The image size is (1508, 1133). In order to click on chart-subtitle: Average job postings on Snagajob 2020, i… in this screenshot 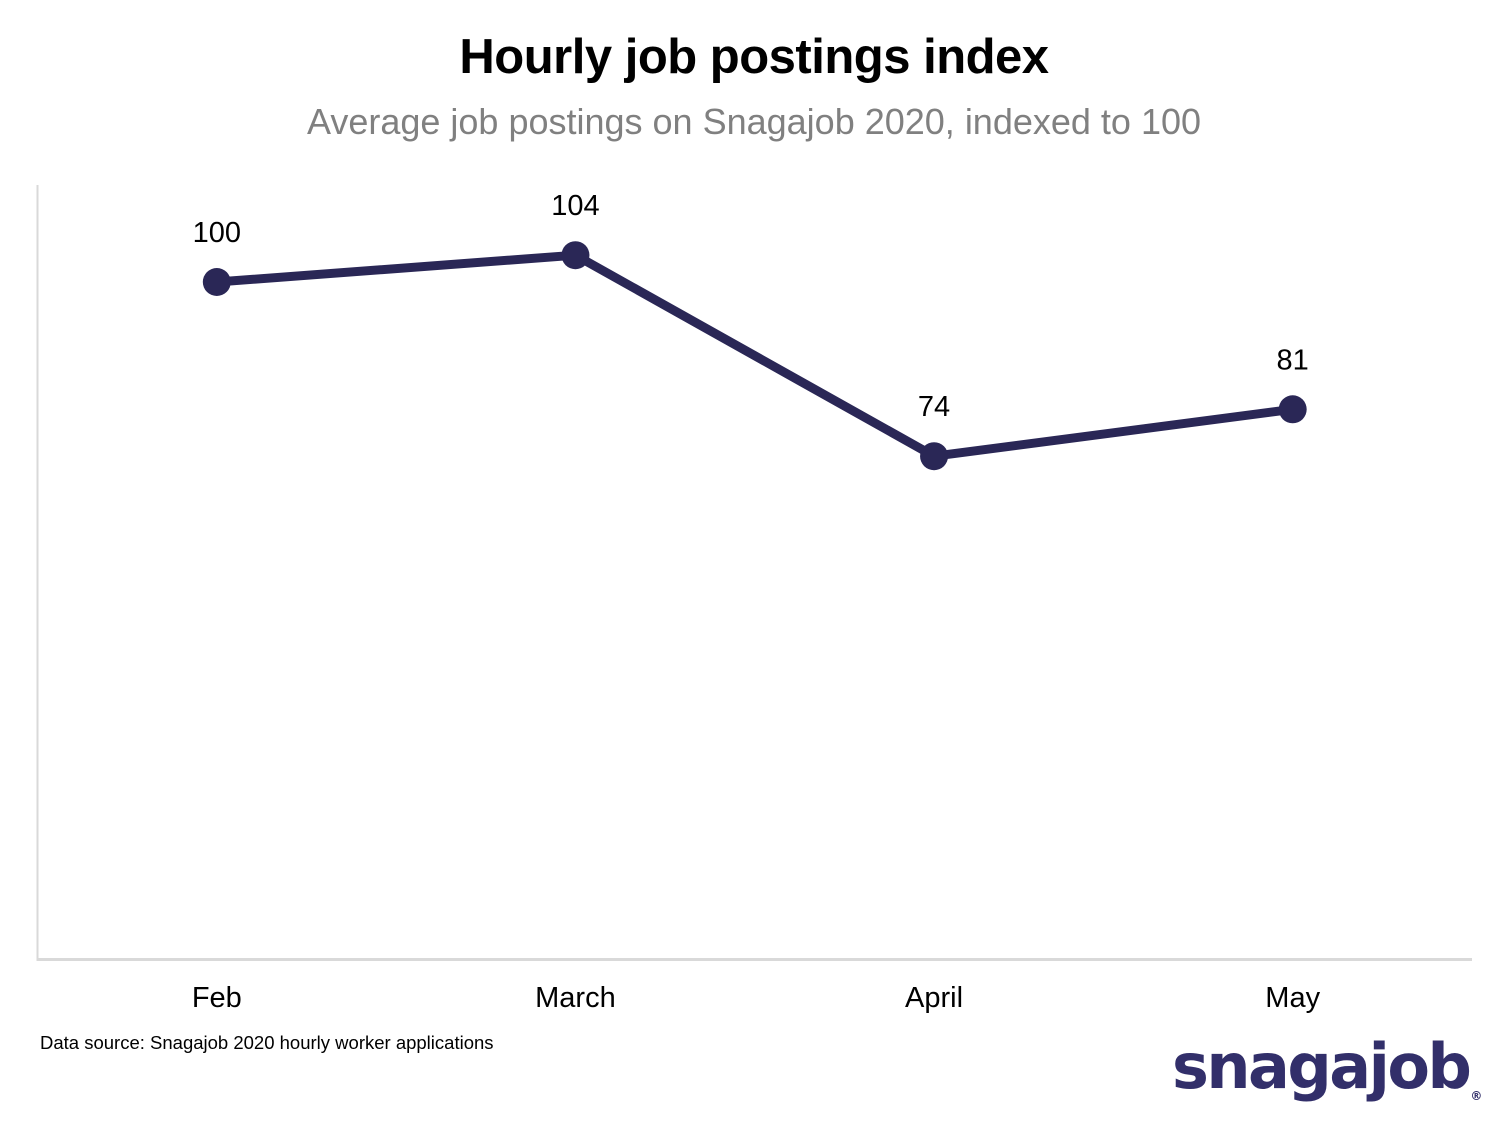, I will do `click(754, 121)`.